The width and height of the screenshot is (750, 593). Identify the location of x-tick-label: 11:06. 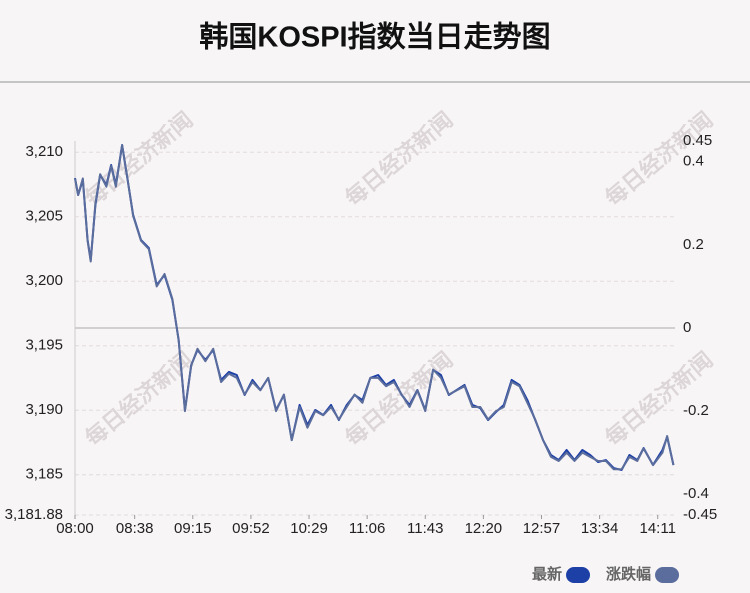
(367, 528).